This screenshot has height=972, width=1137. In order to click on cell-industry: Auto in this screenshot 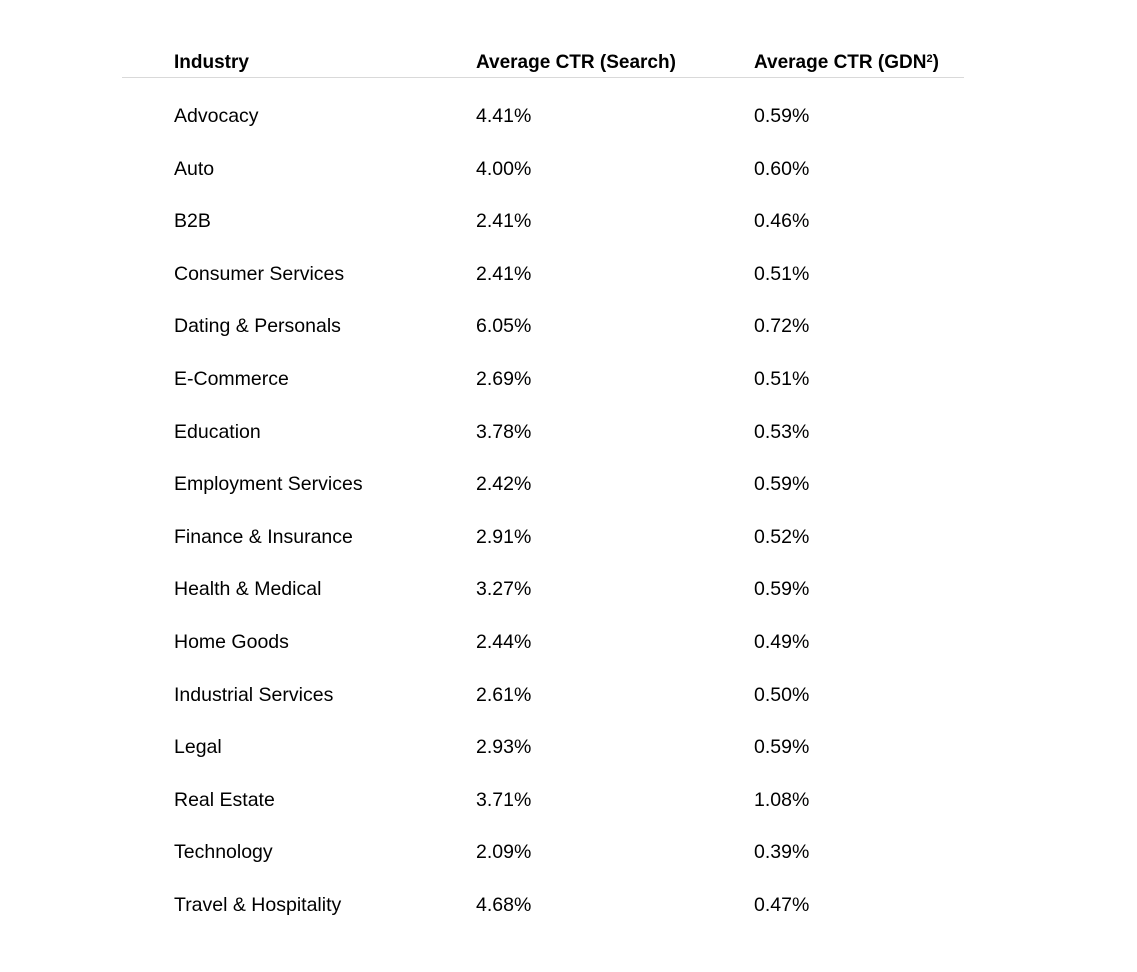, I will do `click(194, 168)`.